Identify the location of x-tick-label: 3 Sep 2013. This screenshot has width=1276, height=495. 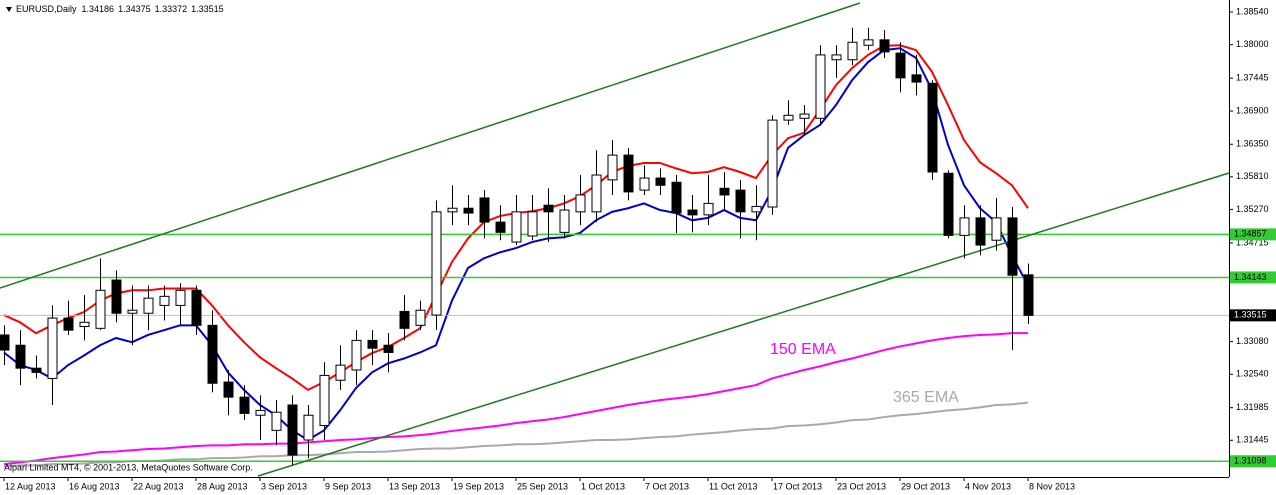
(284, 486).